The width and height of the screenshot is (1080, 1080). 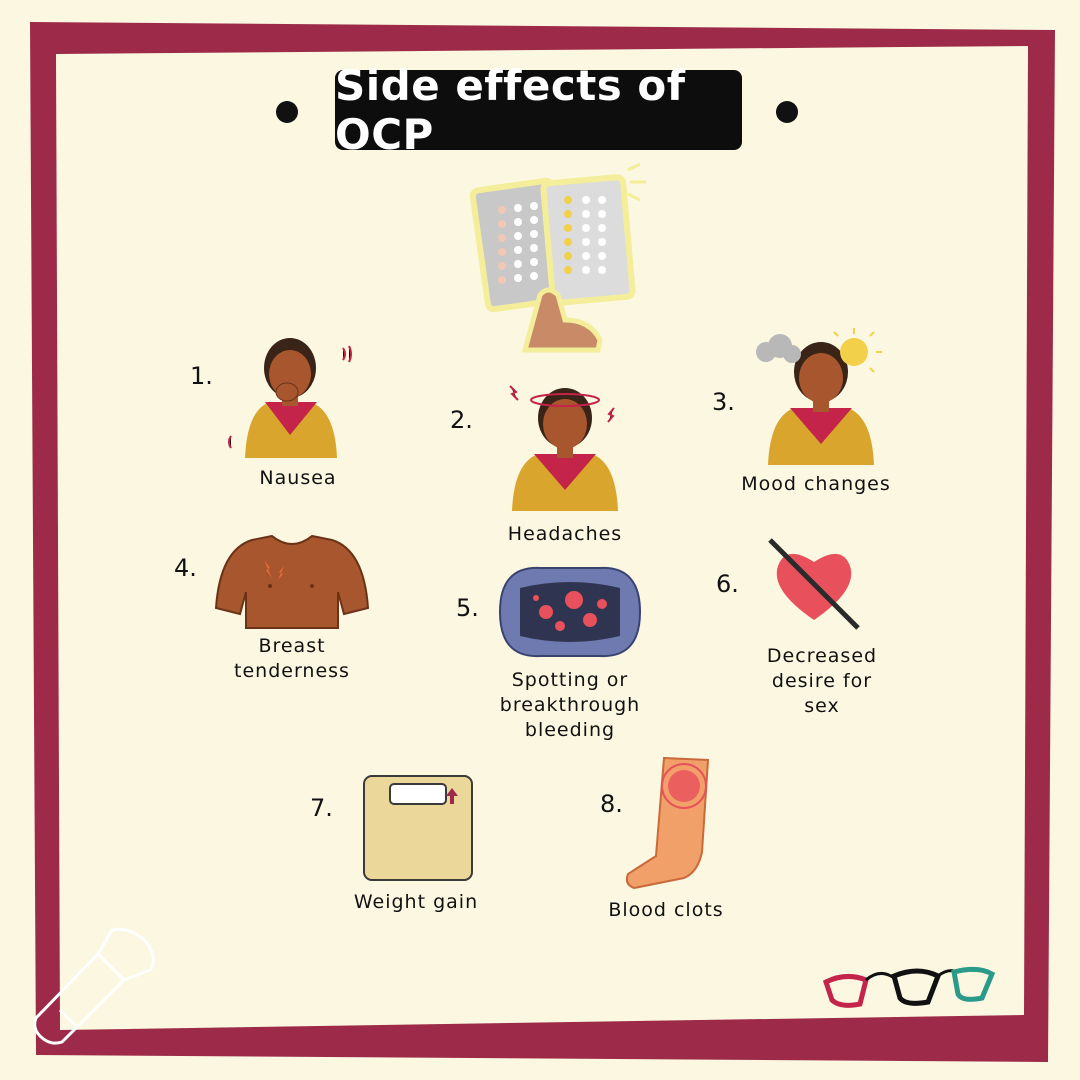 I want to click on item-5-label: Spotting or breakthrough bleeding, so click(x=570, y=705).